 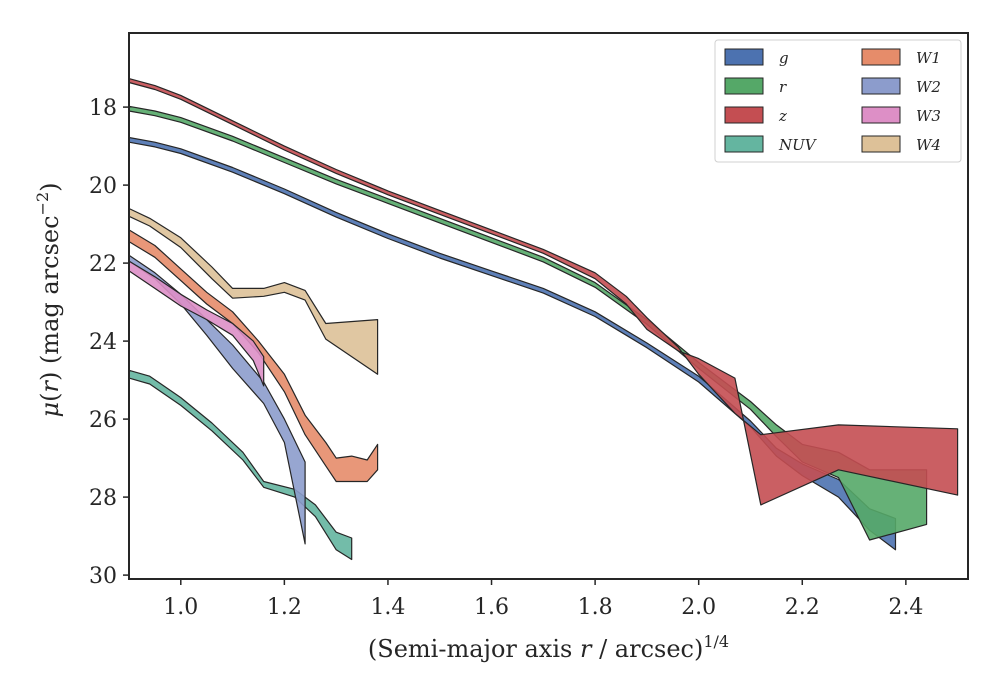 I want to click on y-tick-label: 24, so click(x=103, y=342).